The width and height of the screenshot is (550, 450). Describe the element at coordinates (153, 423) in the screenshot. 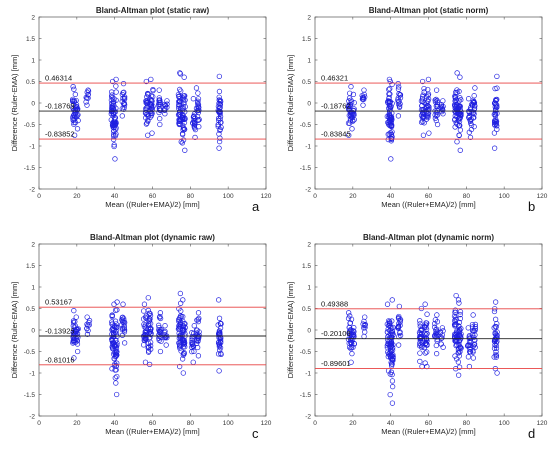

I see `x-tick-label: 60` at that location.